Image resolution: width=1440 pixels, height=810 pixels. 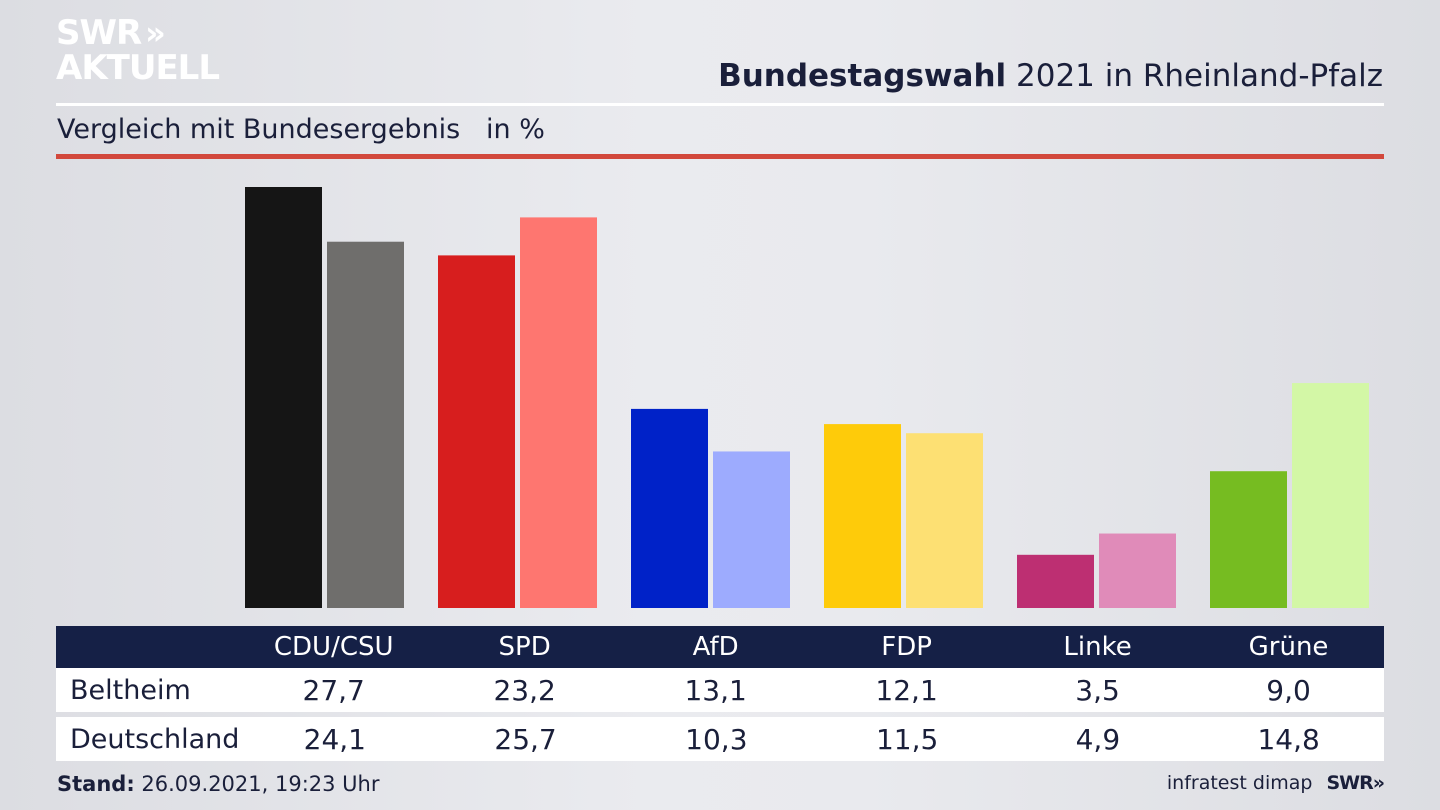 I want to click on bar-afd-deutschland, so click(x=751, y=529).